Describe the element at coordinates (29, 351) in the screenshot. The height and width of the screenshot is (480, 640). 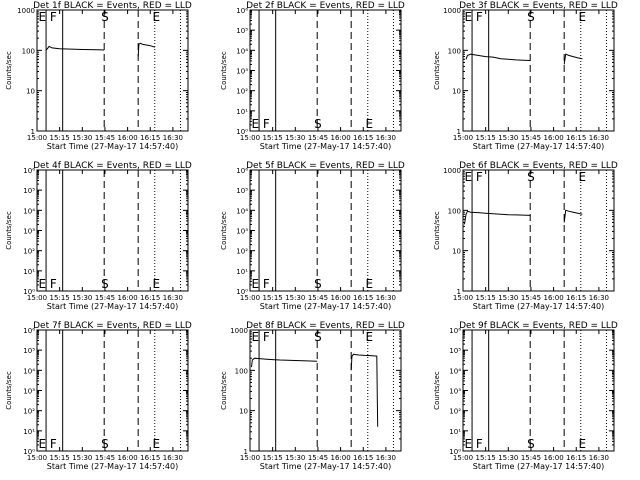
I see `y-tick-label: 10⁵` at that location.